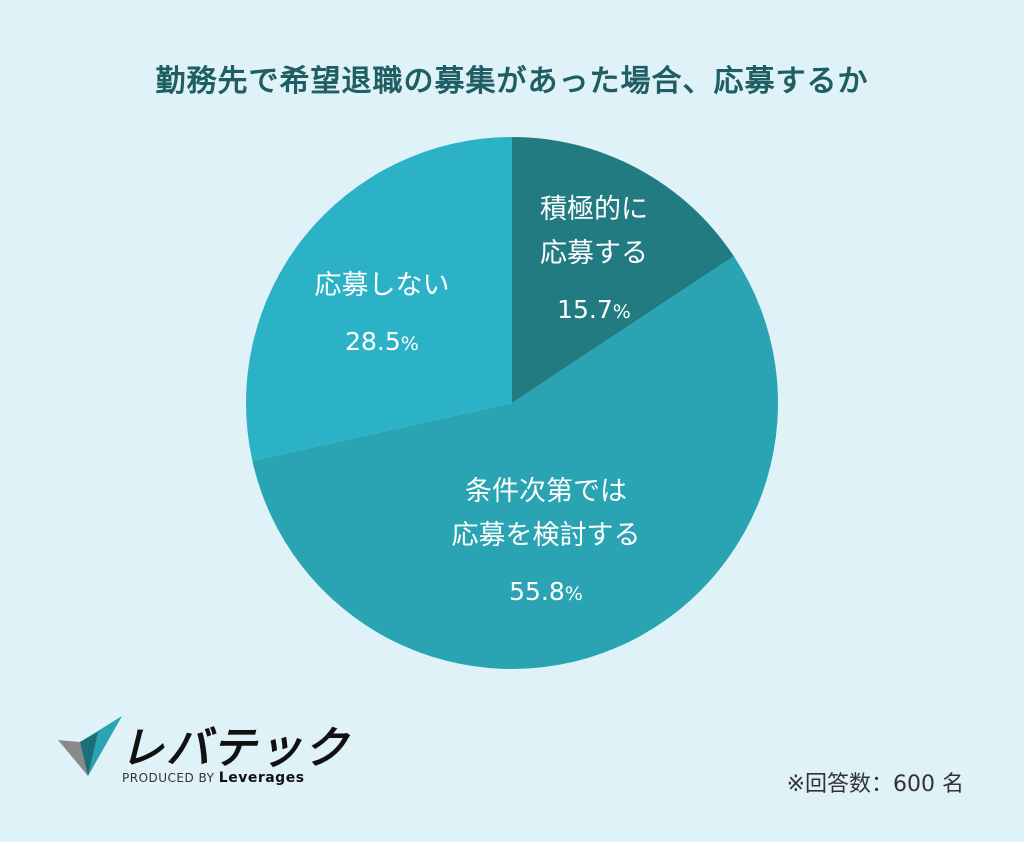  I want to click on logo-produced-by: PRODUCED BY Leverages, so click(213, 778).